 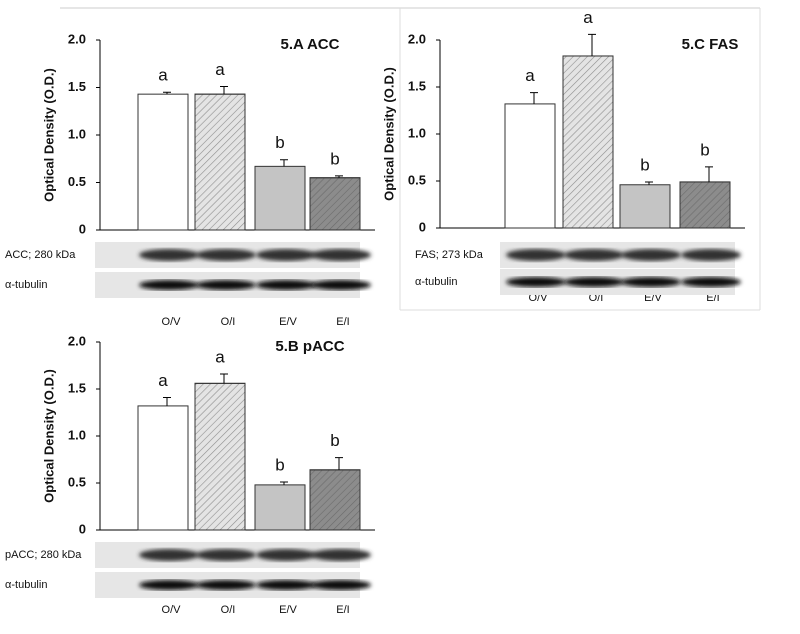 What do you see at coordinates (449, 255) in the screenshot?
I see `blot-label: FAS; 273 kDa` at bounding box center [449, 255].